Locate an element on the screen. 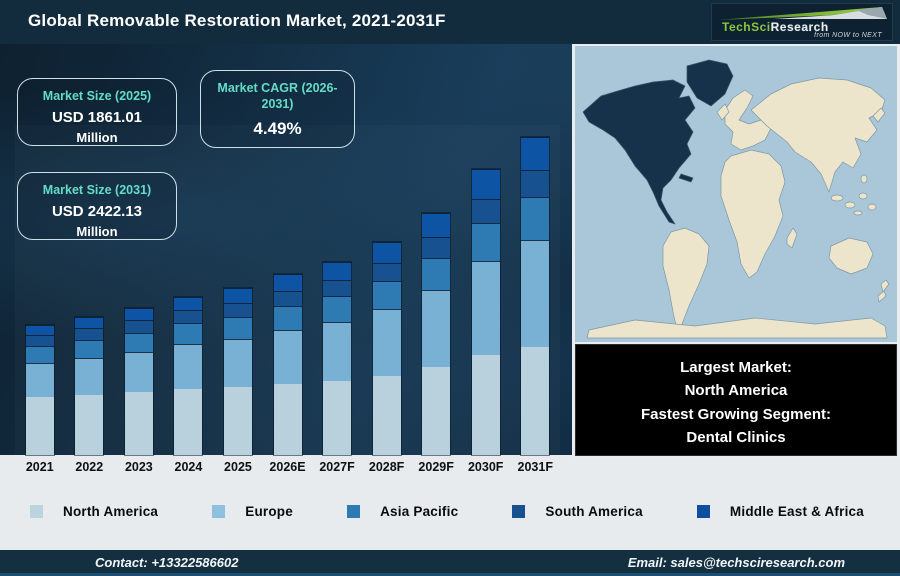 Image resolution: width=900 pixels, height=576 pixels. map-africa is located at coordinates (753, 214).